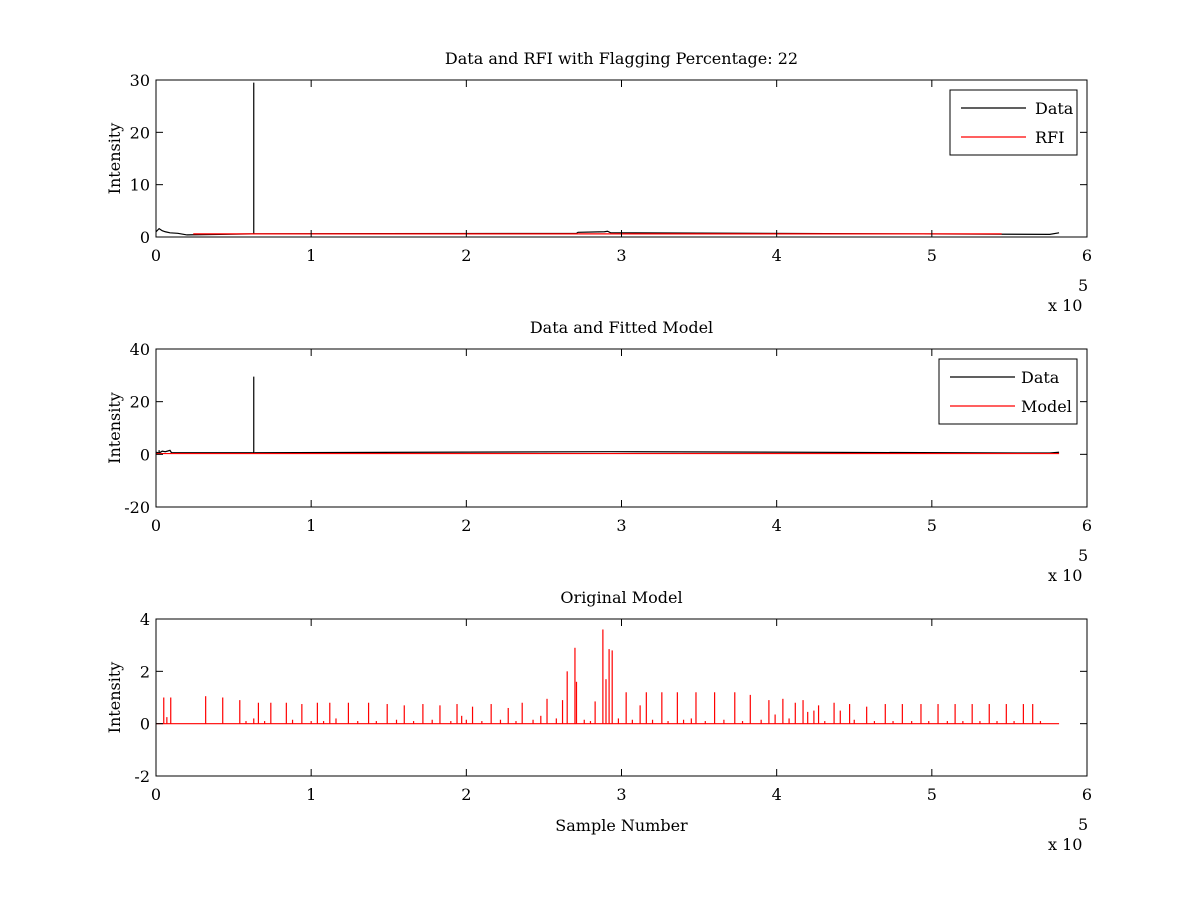 Image resolution: width=1200 pixels, height=900 pixels. I want to click on x-axis-label: Sample Number, so click(621, 825).